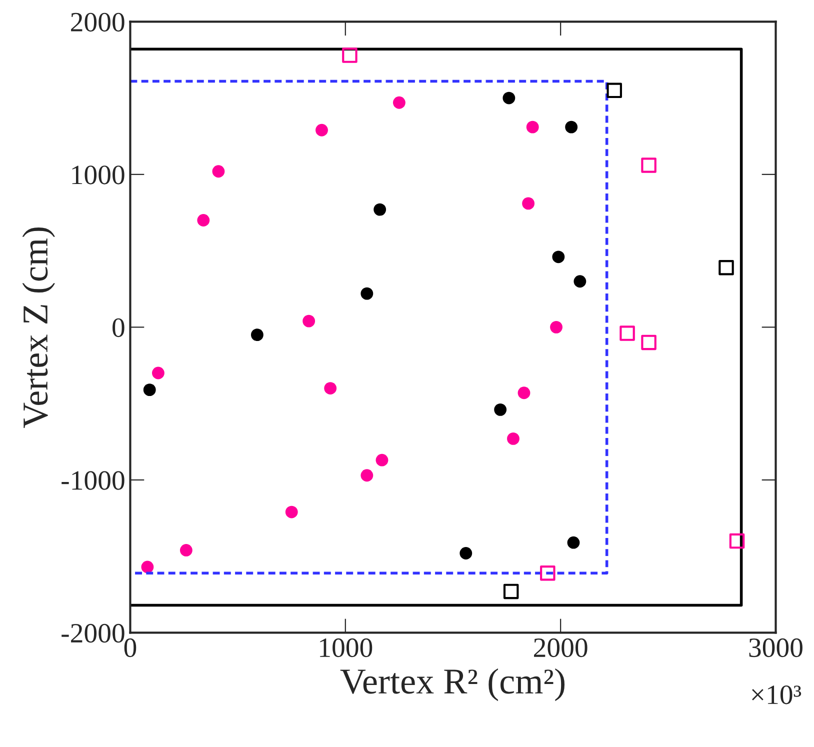 The width and height of the screenshot is (814, 747). What do you see at coordinates (130, 648) in the screenshot?
I see `x-tick-label: 0` at bounding box center [130, 648].